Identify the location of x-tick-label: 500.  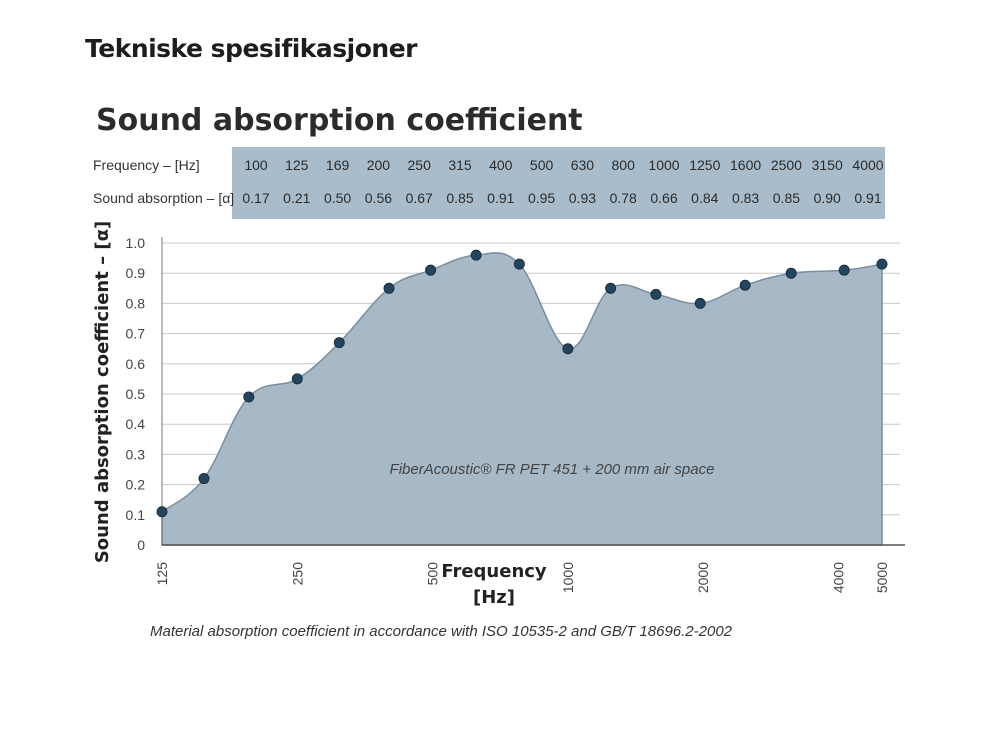
(433, 574).